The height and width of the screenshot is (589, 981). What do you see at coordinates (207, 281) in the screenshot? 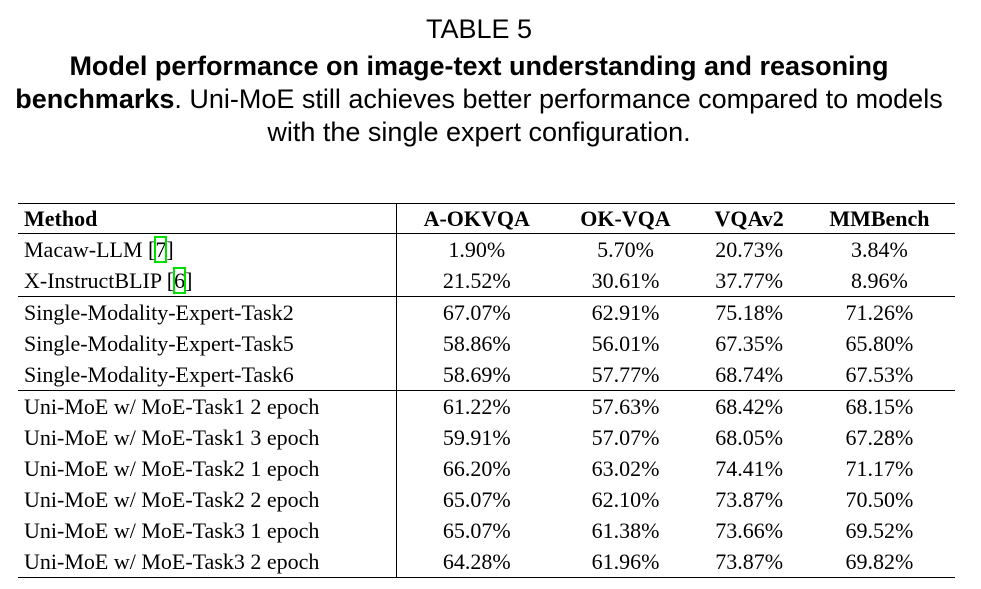
I see `method-cell: X-InstructBLIP [6]` at bounding box center [207, 281].